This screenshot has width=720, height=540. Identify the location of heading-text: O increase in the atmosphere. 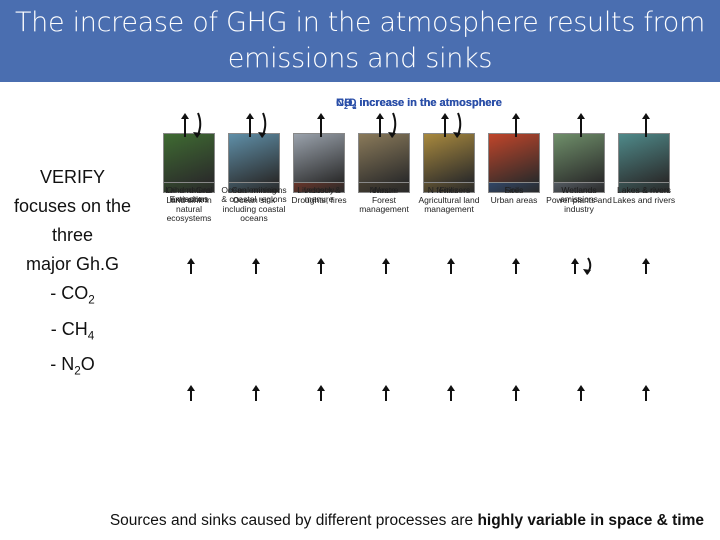
(424, 103).